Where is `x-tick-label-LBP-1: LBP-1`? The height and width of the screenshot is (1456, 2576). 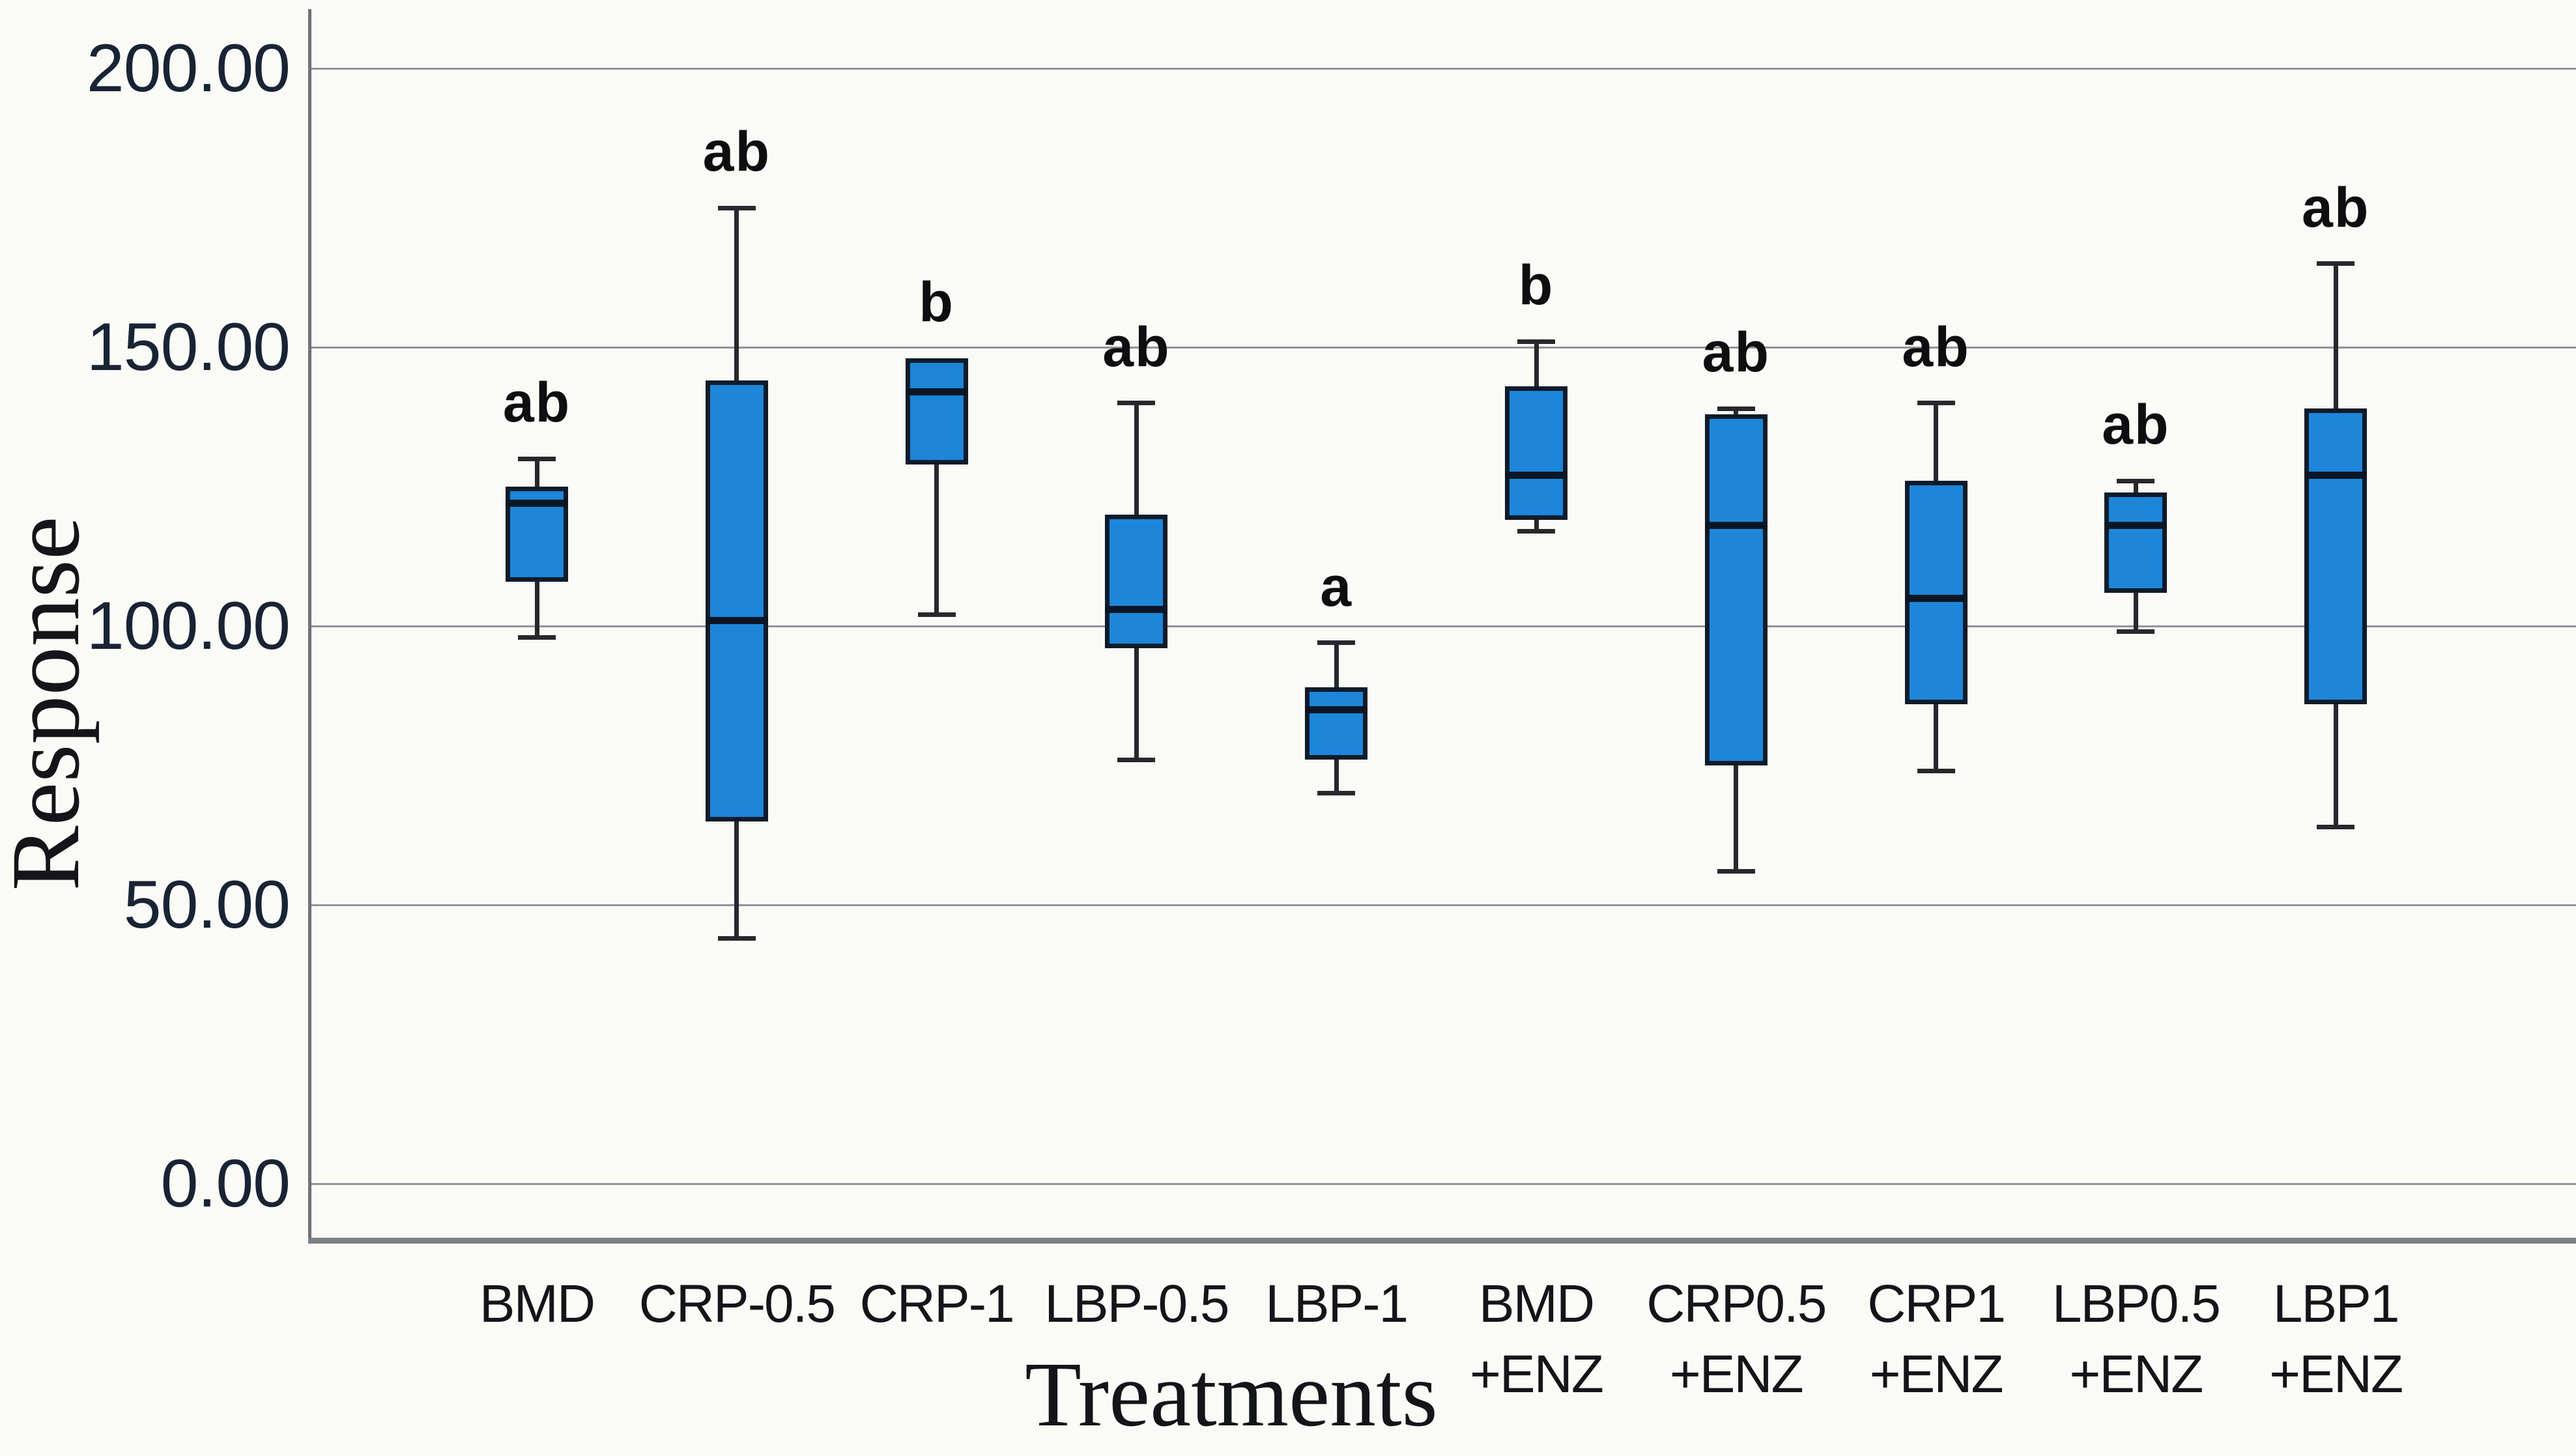 x-tick-label-LBP-1: LBP-1 is located at coordinates (1336, 1304).